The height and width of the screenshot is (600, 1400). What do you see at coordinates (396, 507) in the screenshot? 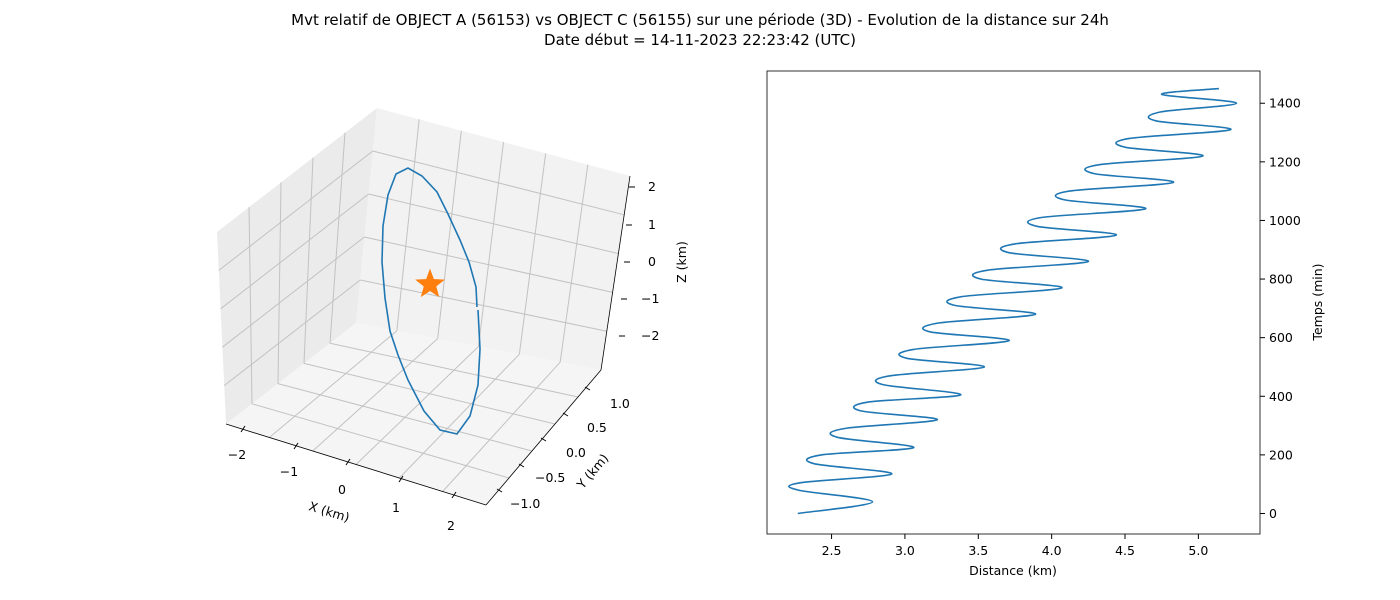
I see `x-tick-label: 1` at bounding box center [396, 507].